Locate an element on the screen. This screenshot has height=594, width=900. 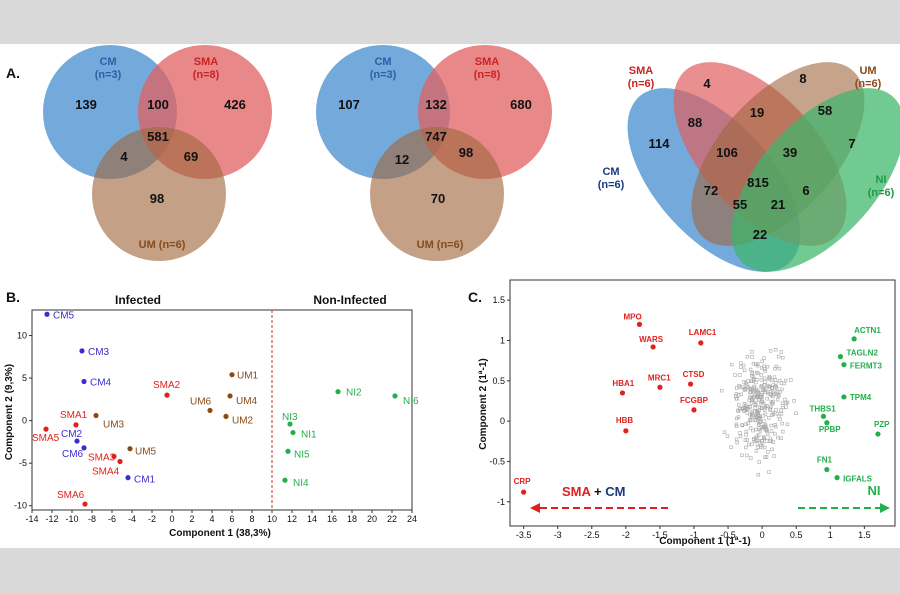
venn3-um-n: (n=6) is located at coordinates (868, 84).